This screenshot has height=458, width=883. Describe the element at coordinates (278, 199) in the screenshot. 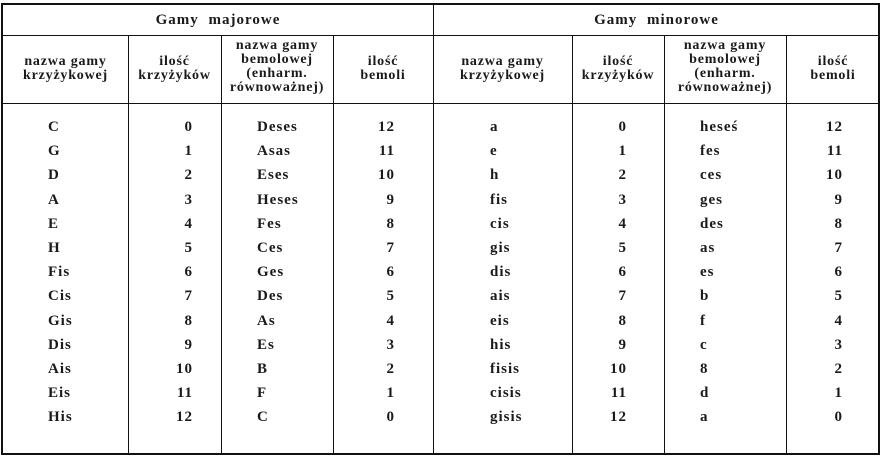

I see `table-cell: Heses` at that location.